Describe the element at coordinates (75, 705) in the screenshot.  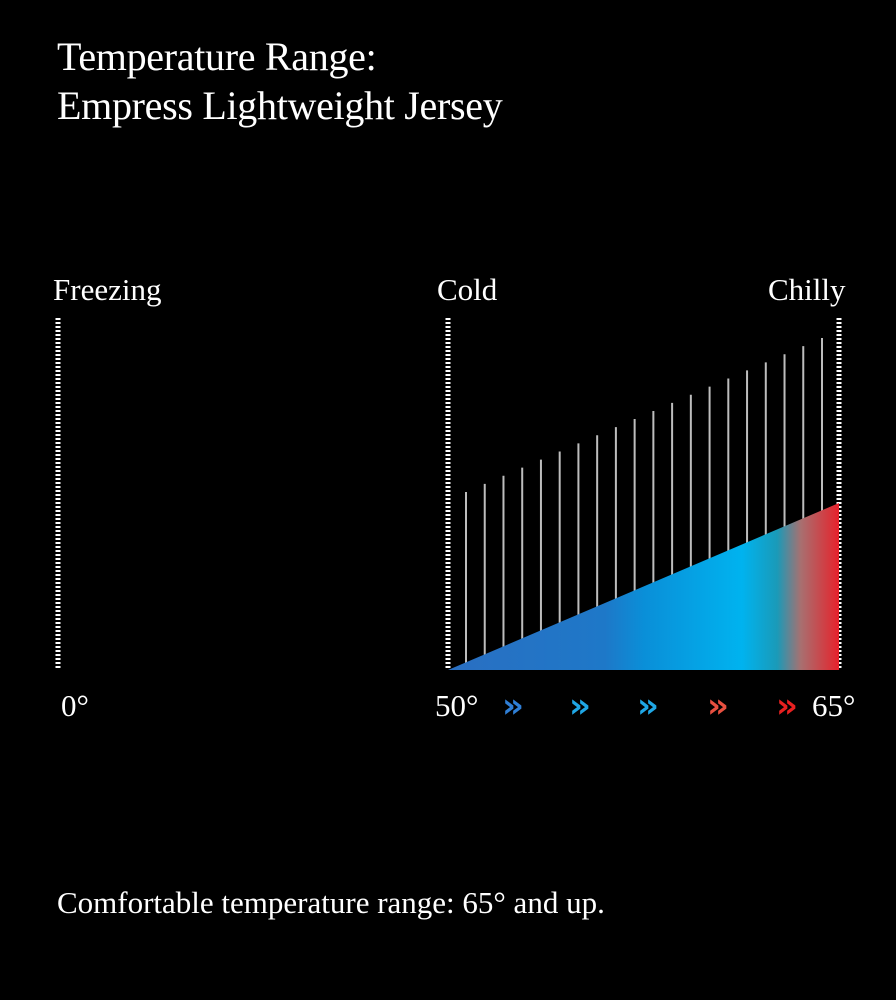
I see `tick-label-0: 0°` at that location.